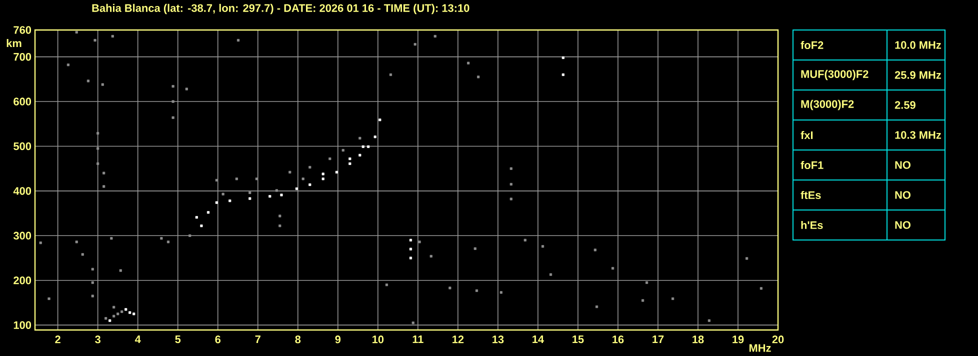 This screenshot has width=978, height=356. Describe the element at coordinates (23, 30) in the screenshot. I see `y-tick-label: 760` at that location.